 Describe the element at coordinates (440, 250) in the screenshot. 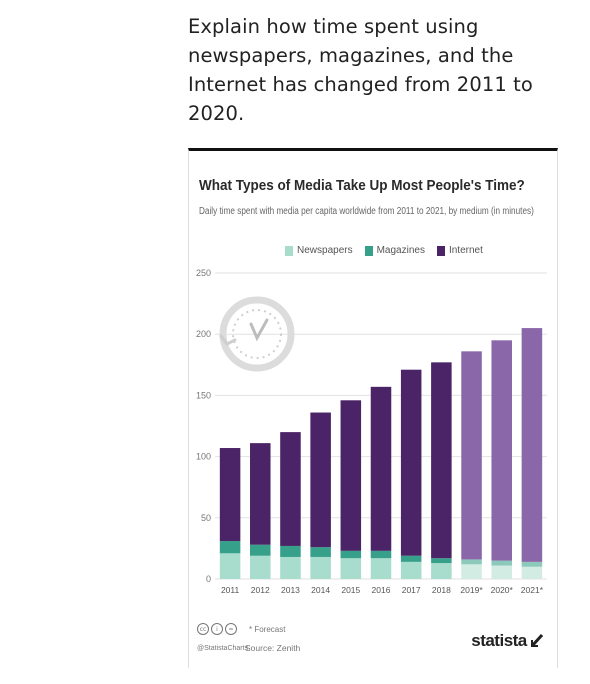

I see `legend-swatch-internet` at that location.